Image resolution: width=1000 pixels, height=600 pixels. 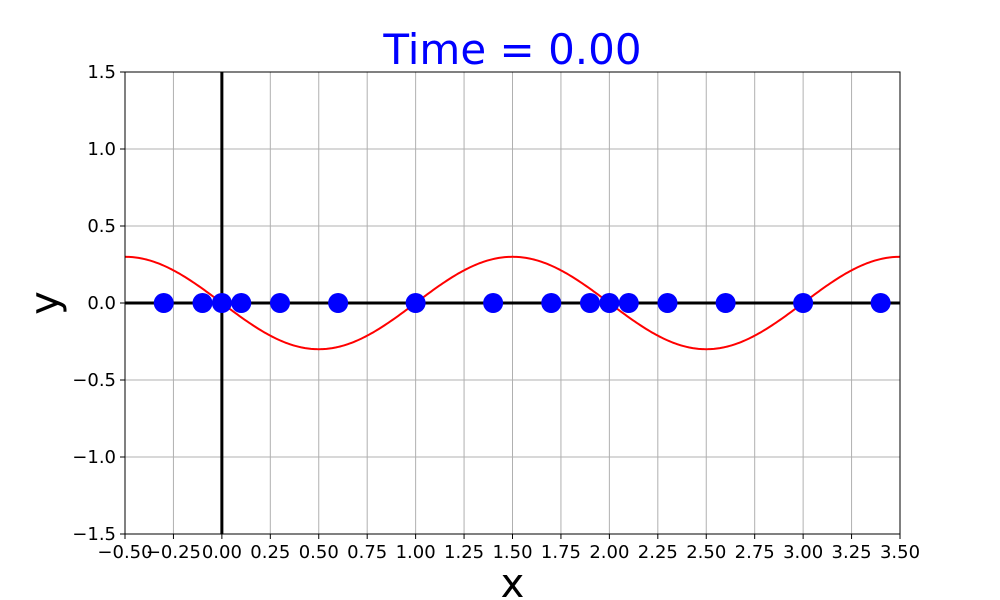 What do you see at coordinates (101, 226) in the screenshot?
I see `y-tick-label: 0.5` at bounding box center [101, 226].